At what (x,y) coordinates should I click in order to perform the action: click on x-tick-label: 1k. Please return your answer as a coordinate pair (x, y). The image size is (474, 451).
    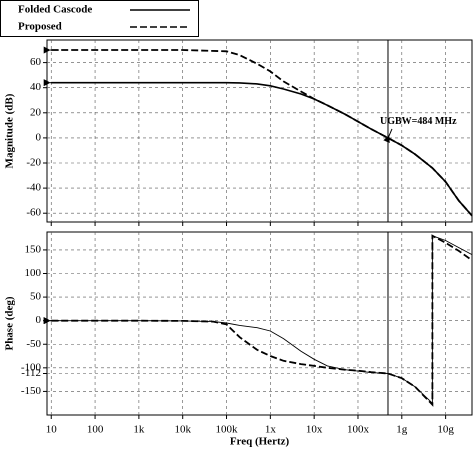
    Looking at the image, I should click on (139, 430).